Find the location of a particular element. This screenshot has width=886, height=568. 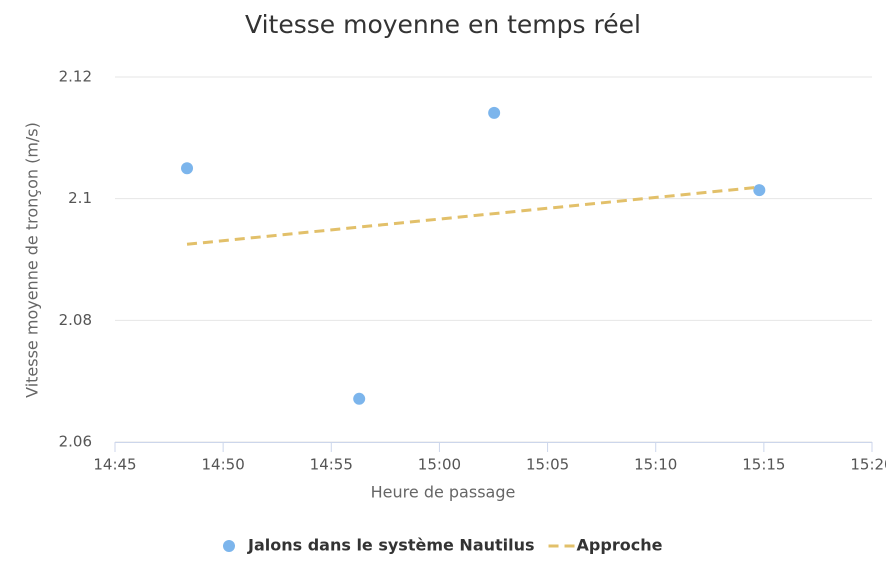

x-tick-label: 15:15 is located at coordinates (763, 465).